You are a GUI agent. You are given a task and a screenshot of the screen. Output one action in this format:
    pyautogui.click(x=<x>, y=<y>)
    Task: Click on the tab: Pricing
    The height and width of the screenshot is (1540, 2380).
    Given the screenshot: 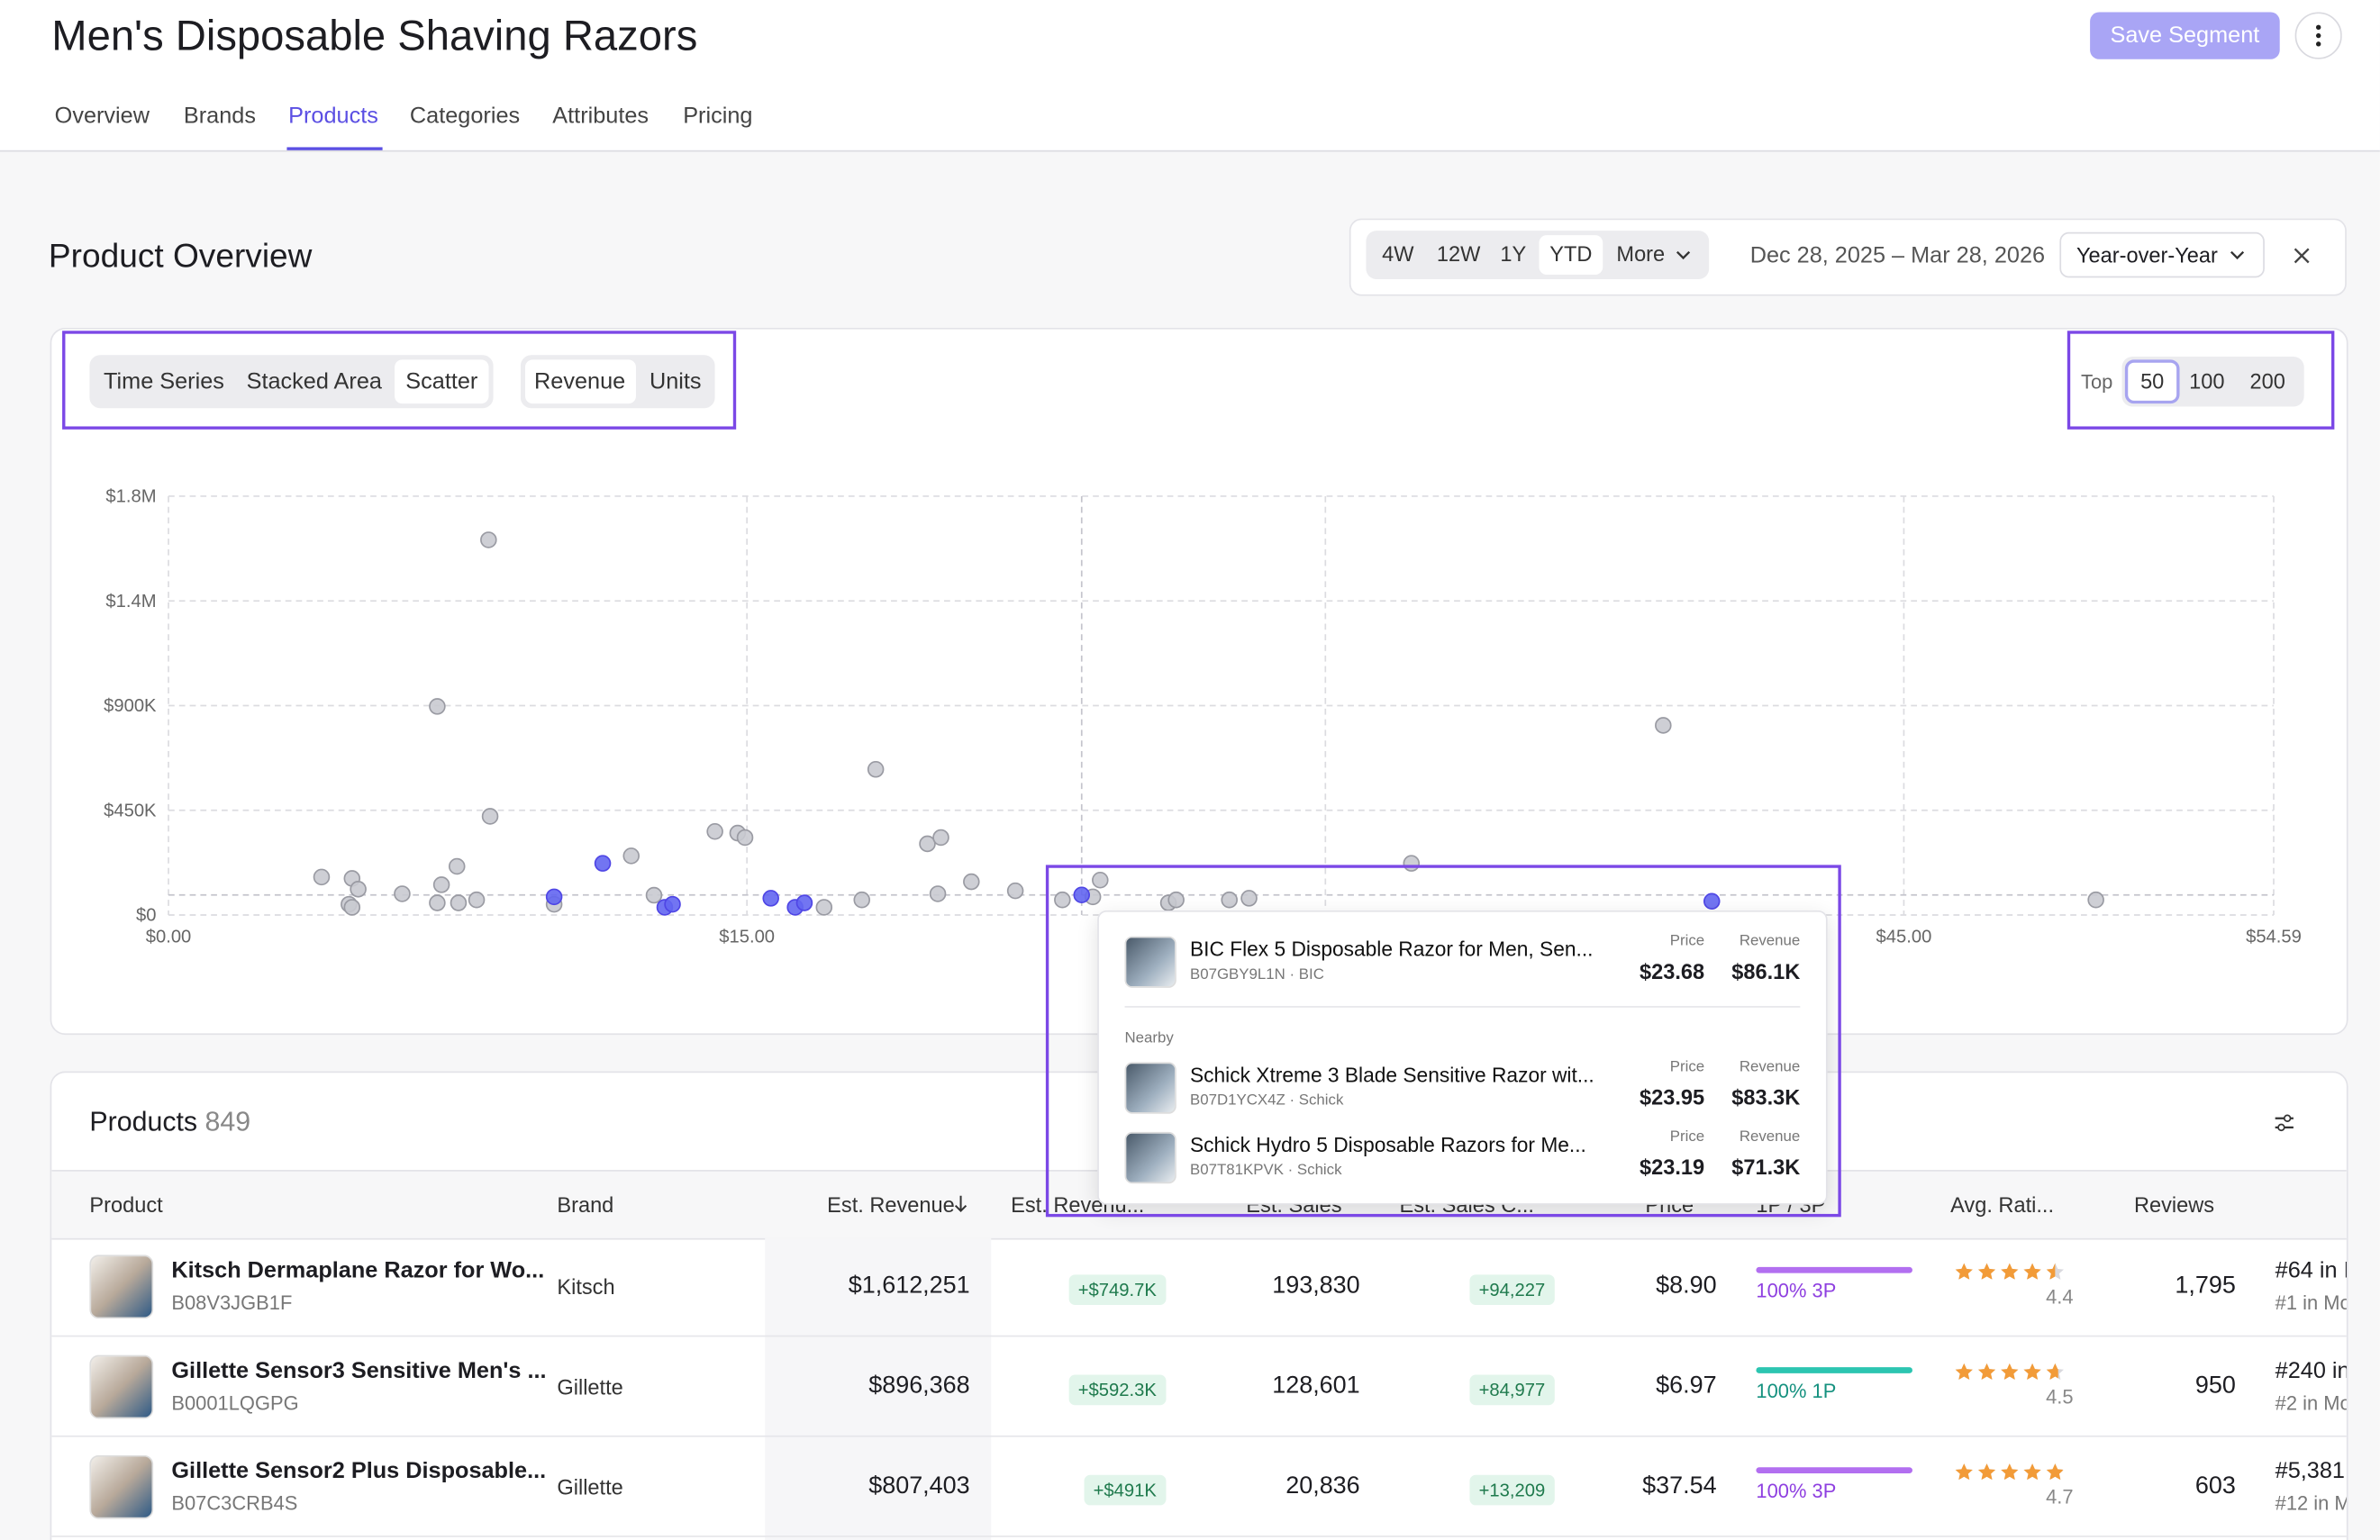 What is the action you would take?
    pyautogui.click(x=718, y=117)
    